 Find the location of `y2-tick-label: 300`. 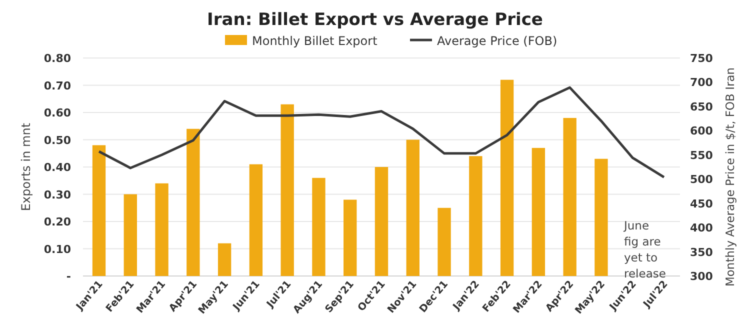

y2-tick-label: 300 is located at coordinates (702, 276).